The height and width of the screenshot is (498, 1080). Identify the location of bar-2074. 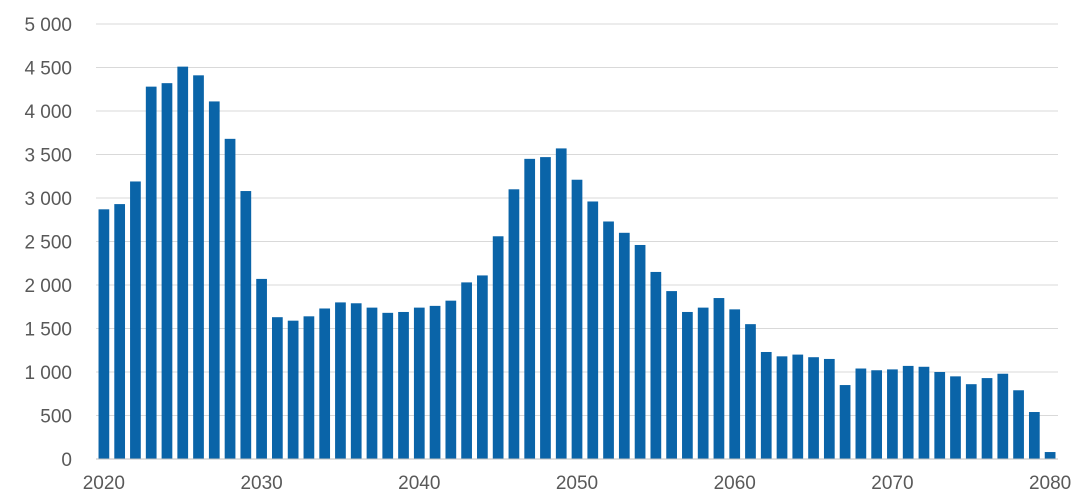
(955, 417).